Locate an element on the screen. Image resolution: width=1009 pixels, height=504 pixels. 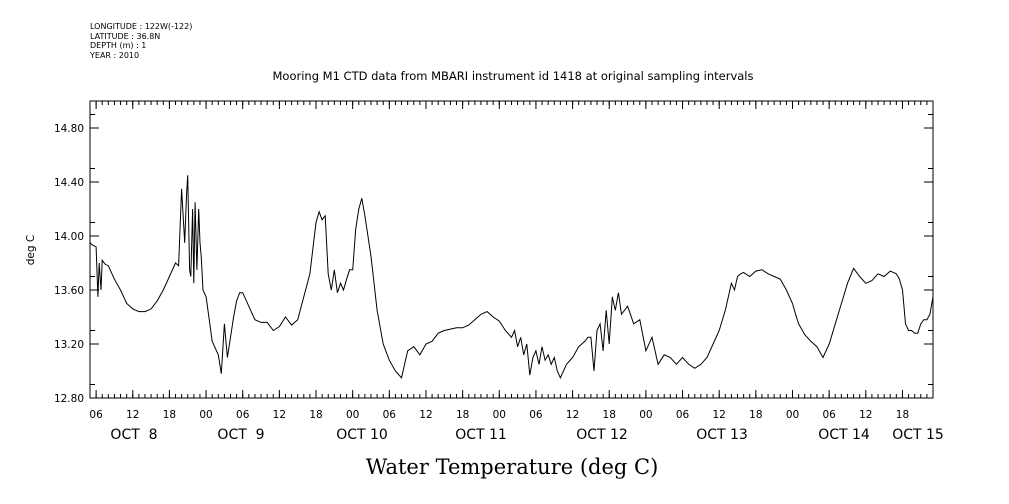
x-date-label: OCT 12 is located at coordinates (602, 435).